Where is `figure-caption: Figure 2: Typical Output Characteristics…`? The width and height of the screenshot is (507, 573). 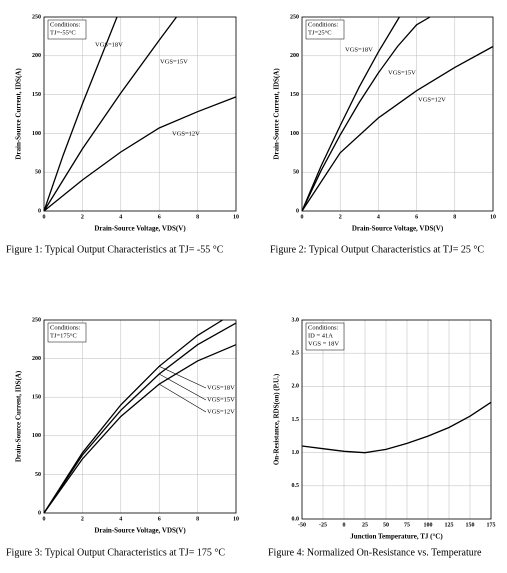 figure-caption: Figure 2: Typical Output Characteristics… is located at coordinates (377, 249).